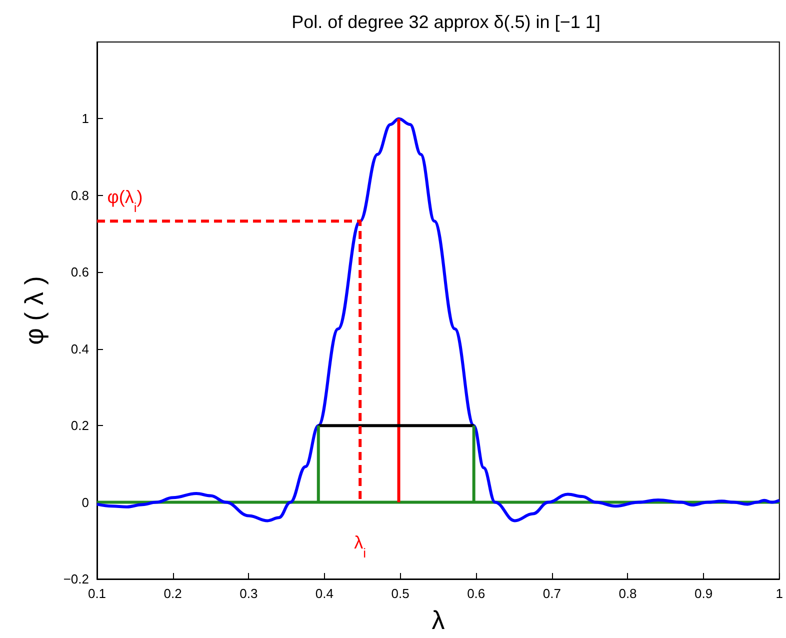 This screenshot has width=786, height=638. I want to click on x-tick-label: 0.4, so click(324, 593).